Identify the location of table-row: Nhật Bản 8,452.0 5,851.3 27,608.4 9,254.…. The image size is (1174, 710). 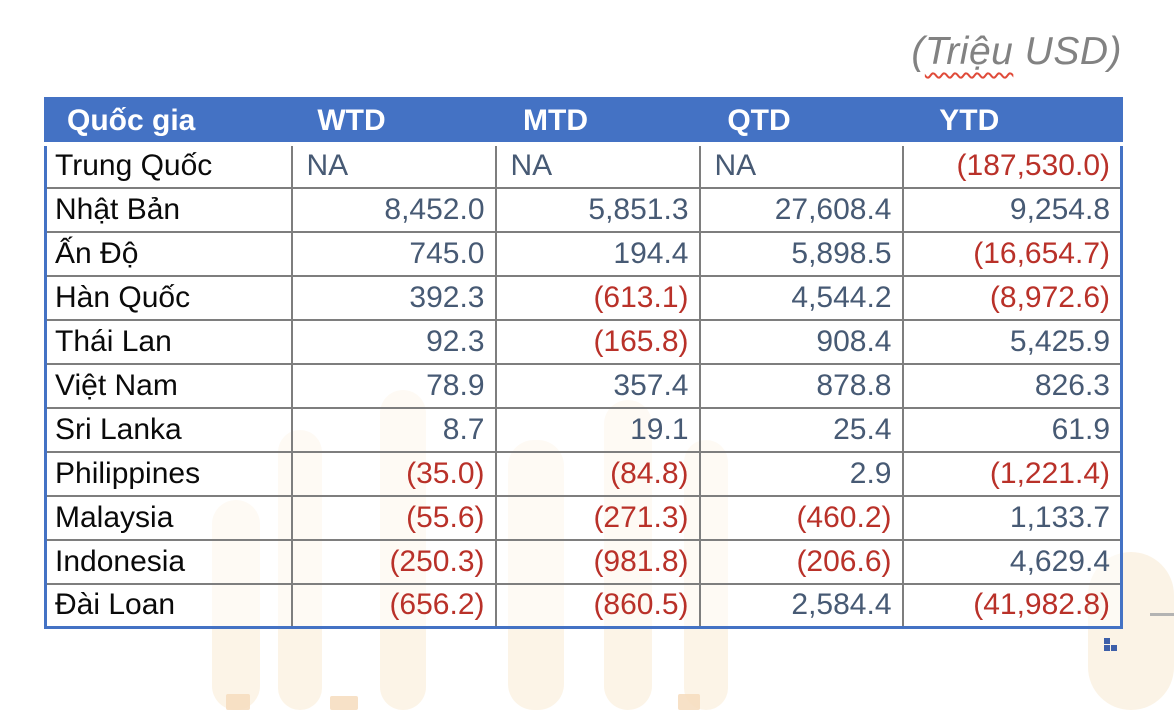
(583, 209).